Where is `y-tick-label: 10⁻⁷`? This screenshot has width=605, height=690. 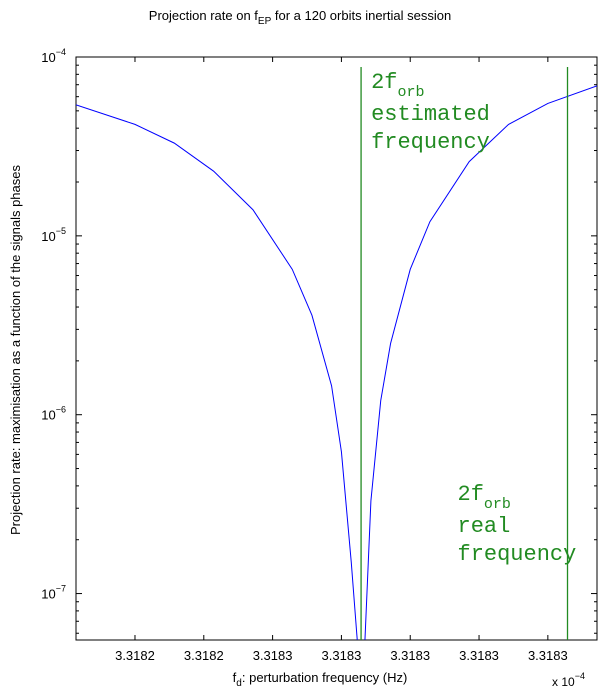
y-tick-label: 10⁻⁷ is located at coordinates (53, 593).